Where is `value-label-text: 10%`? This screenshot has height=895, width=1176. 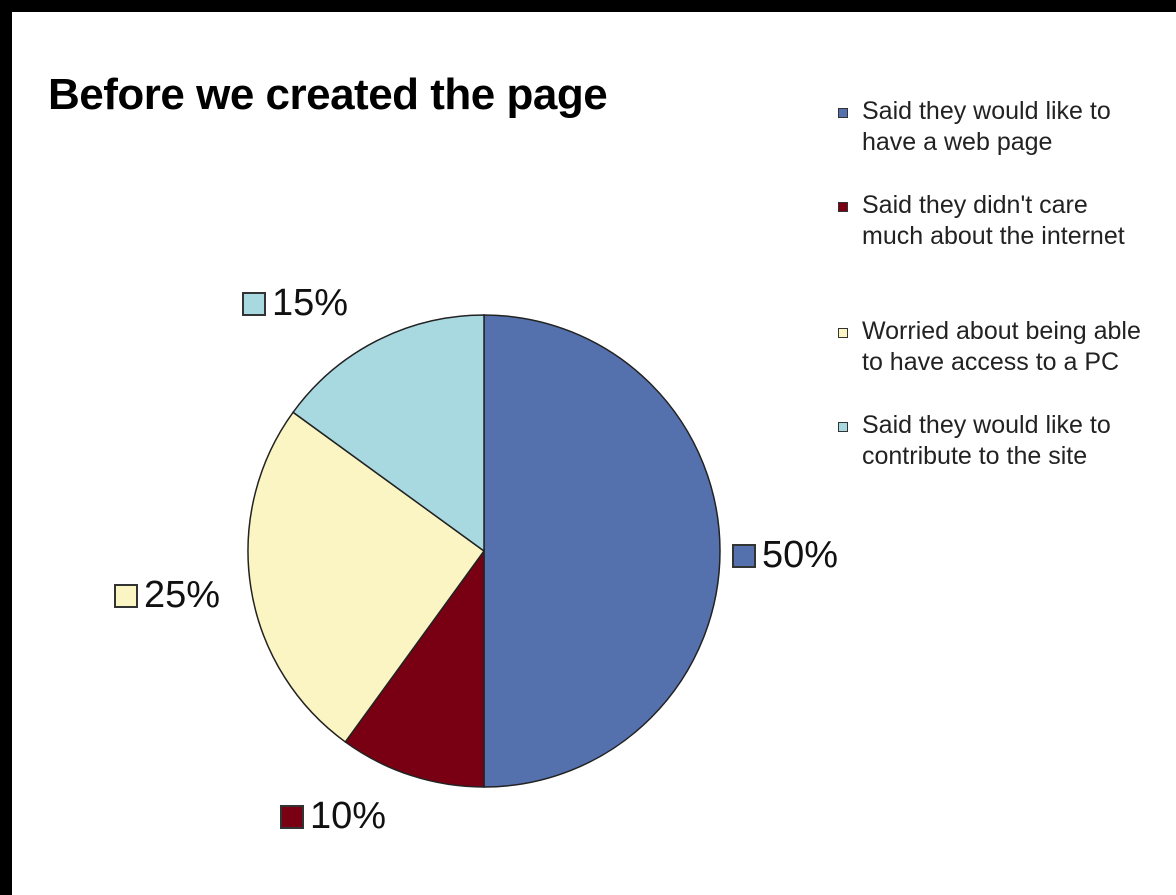 value-label-text: 10% is located at coordinates (348, 816).